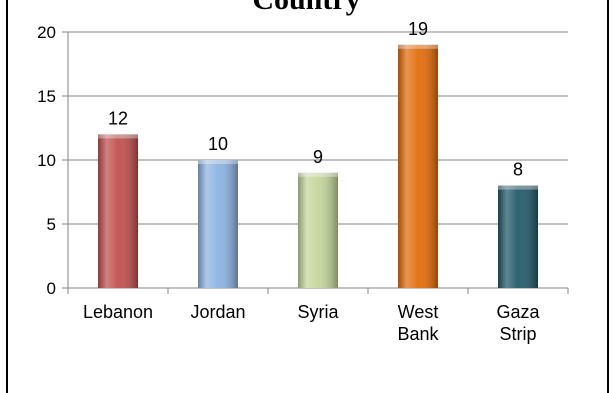 Image resolution: width=613 pixels, height=393 pixels. What do you see at coordinates (46, 96) in the screenshot?
I see `y-tick-label: 15` at bounding box center [46, 96].